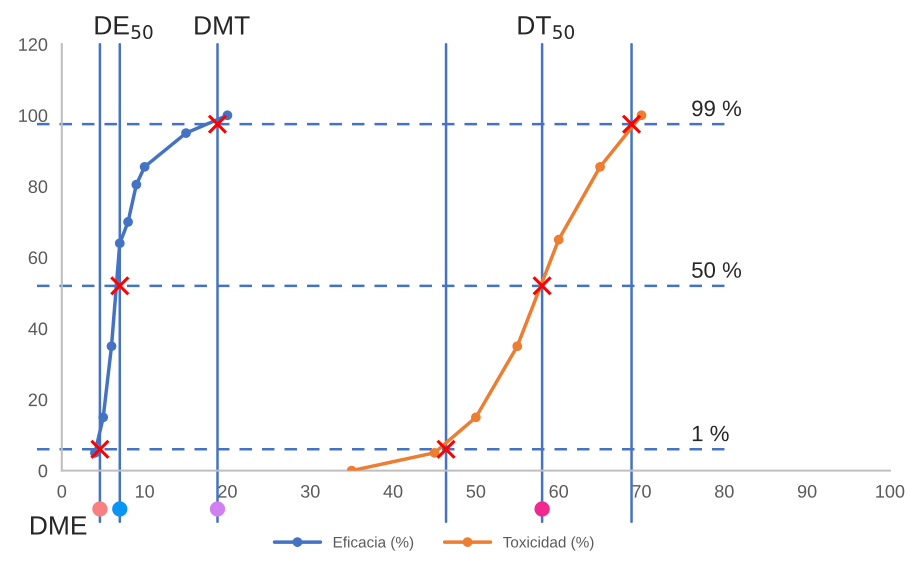  Describe the element at coordinates (33, 44) in the screenshot. I see `y-tick-label: 120` at that location.